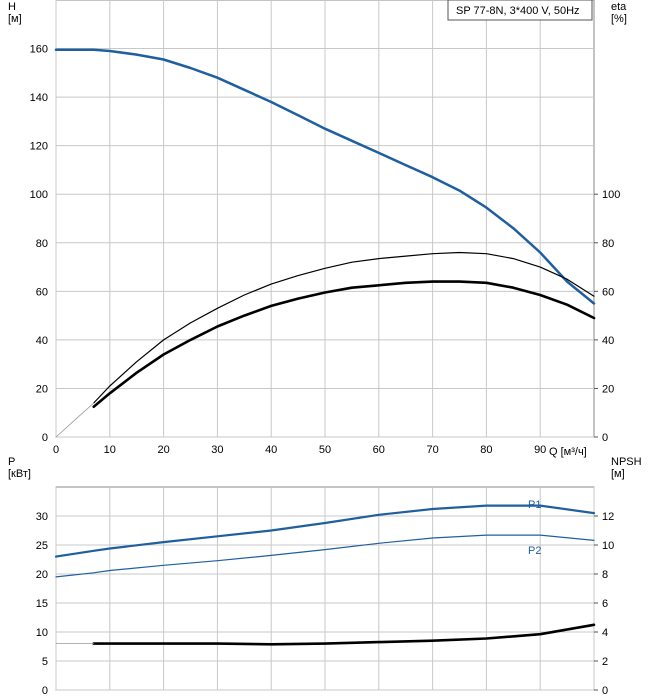 This screenshot has height=700, width=658. Describe the element at coordinates (605, 604) in the screenshot. I see `y-right-tick-label: 6` at that location.